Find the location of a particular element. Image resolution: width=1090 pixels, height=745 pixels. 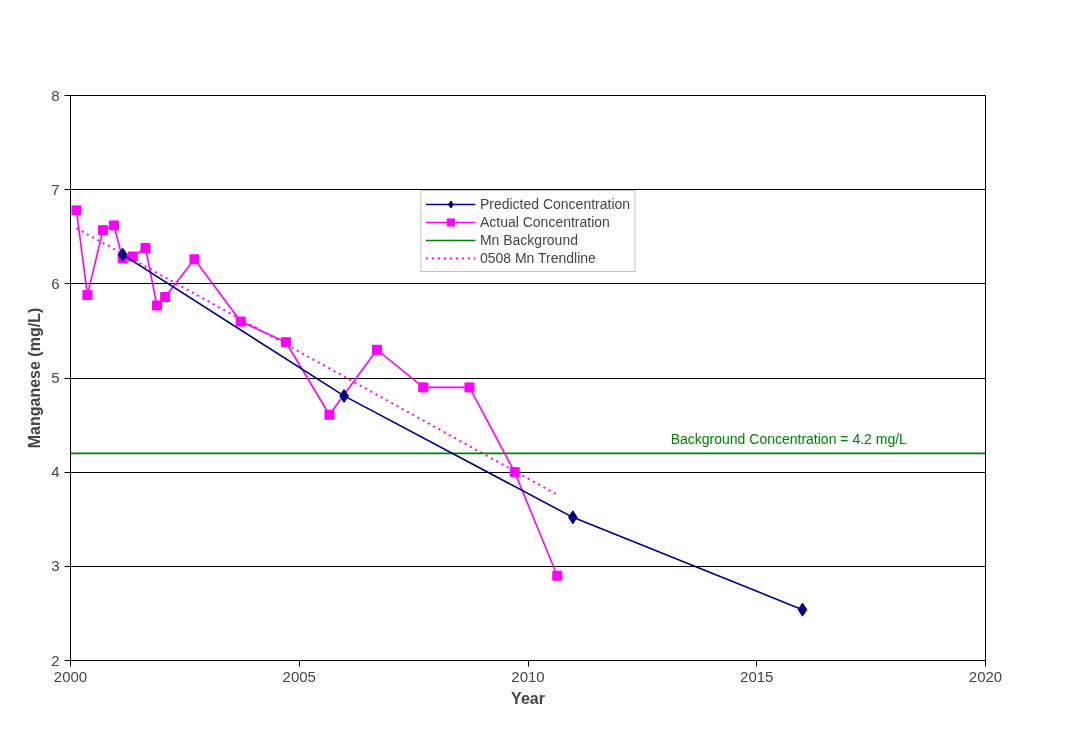

x-tick-label: 2020 is located at coordinates (985, 676).